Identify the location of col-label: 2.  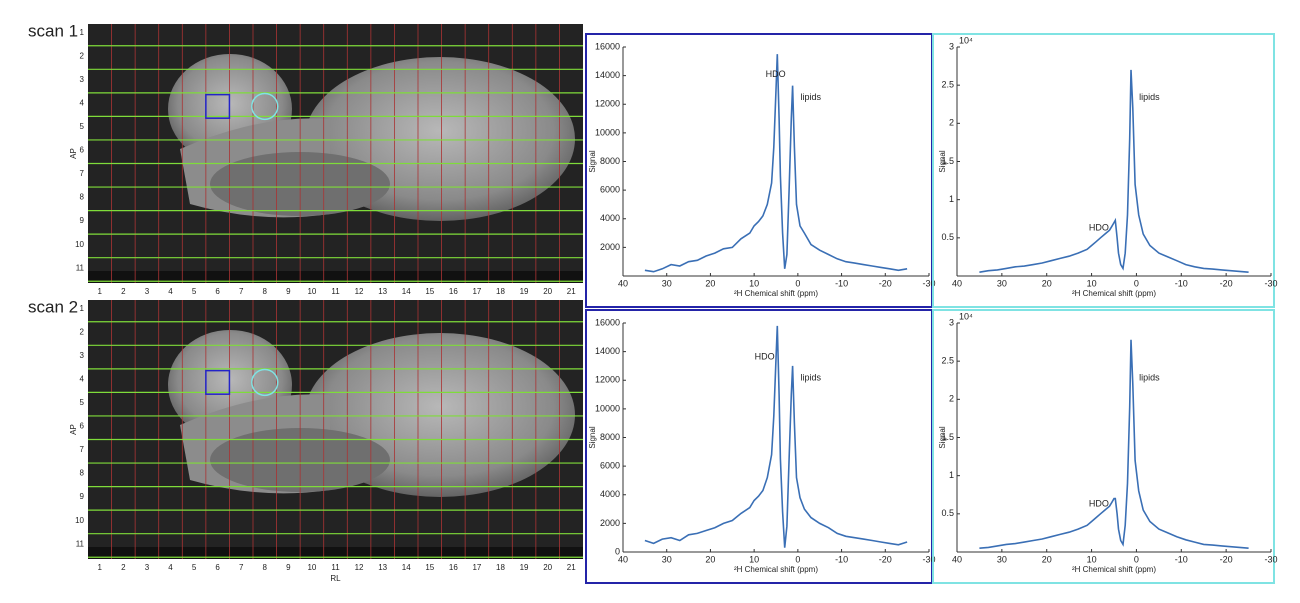
(123, 291).